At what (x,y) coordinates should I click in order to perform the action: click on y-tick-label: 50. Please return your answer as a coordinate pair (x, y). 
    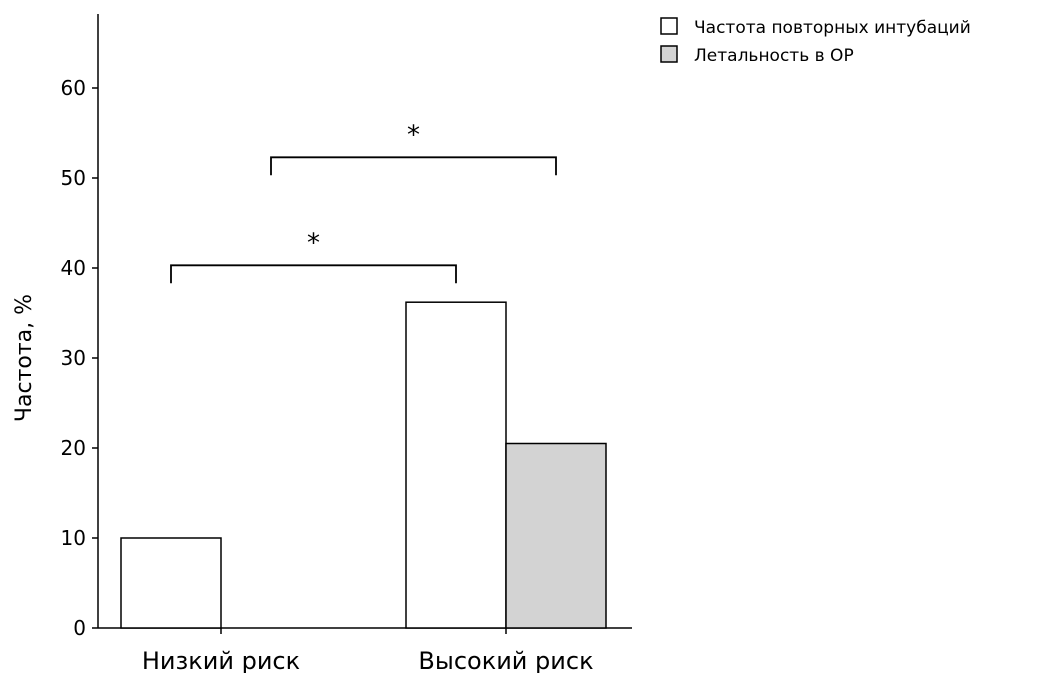
    Looking at the image, I should click on (73, 178).